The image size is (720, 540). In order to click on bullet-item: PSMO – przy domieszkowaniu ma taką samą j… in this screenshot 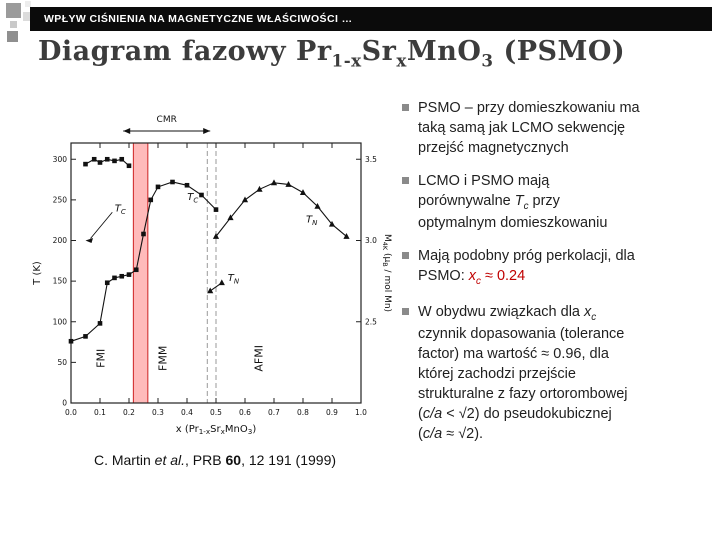, I will do `click(559, 128)`.